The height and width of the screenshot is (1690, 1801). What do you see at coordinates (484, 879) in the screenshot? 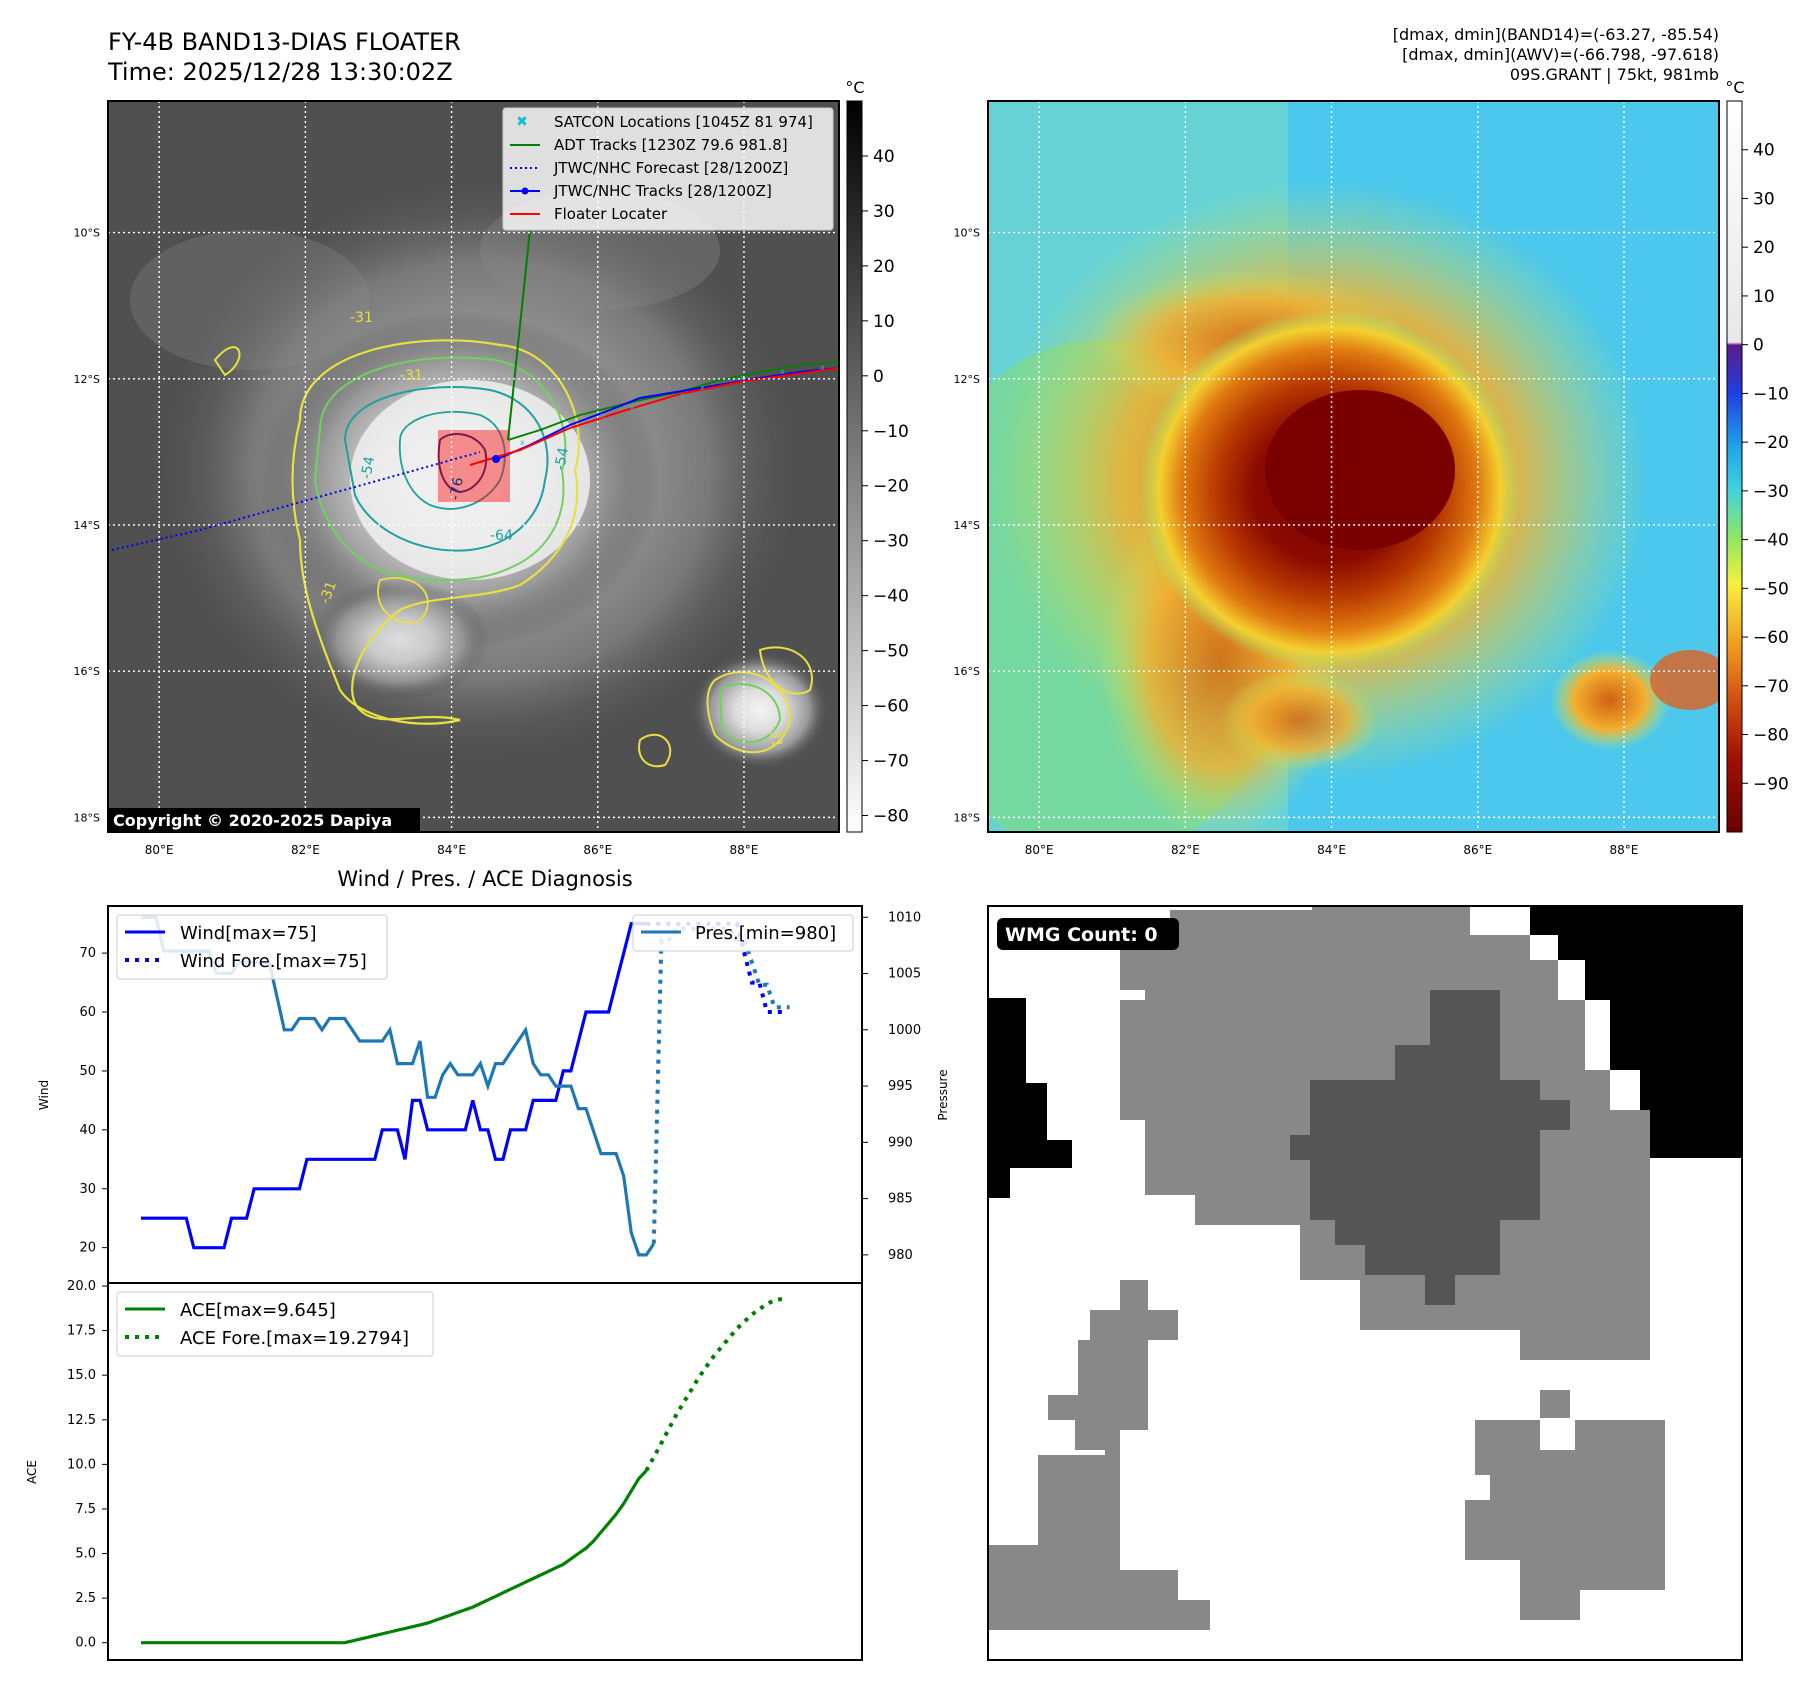
I see `diagnosis-title: Wind / Pres. / ACE Diagnosis` at bounding box center [484, 879].